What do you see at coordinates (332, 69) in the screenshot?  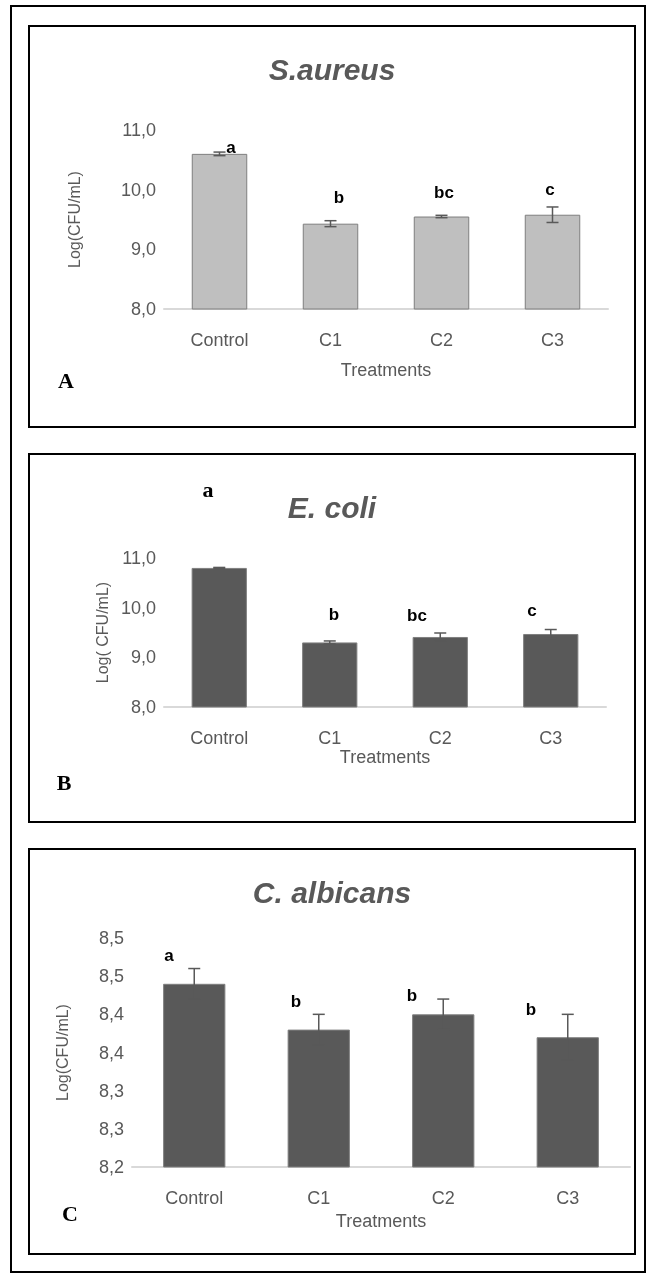 I see `chart-title: S.aureus` at bounding box center [332, 69].